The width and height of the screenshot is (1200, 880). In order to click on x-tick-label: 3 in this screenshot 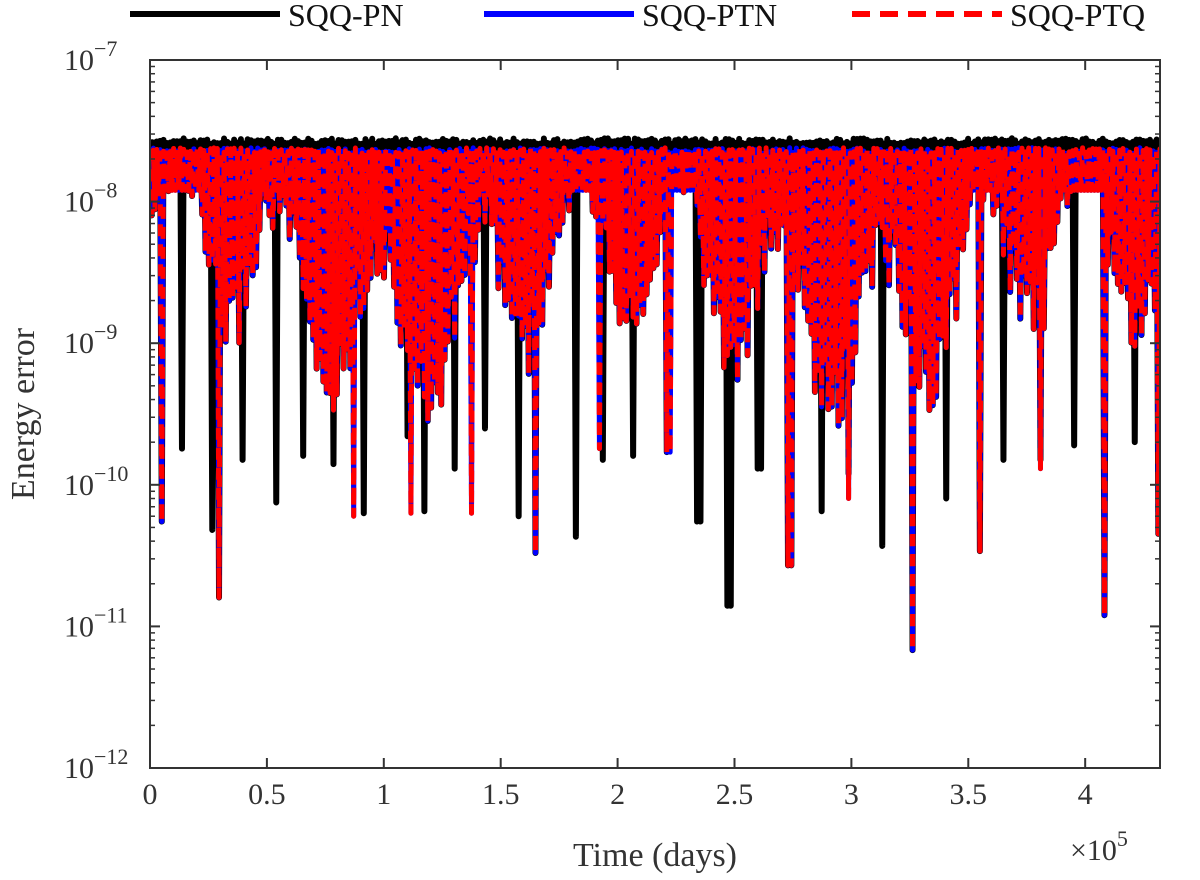, I will do `click(851, 794)`.